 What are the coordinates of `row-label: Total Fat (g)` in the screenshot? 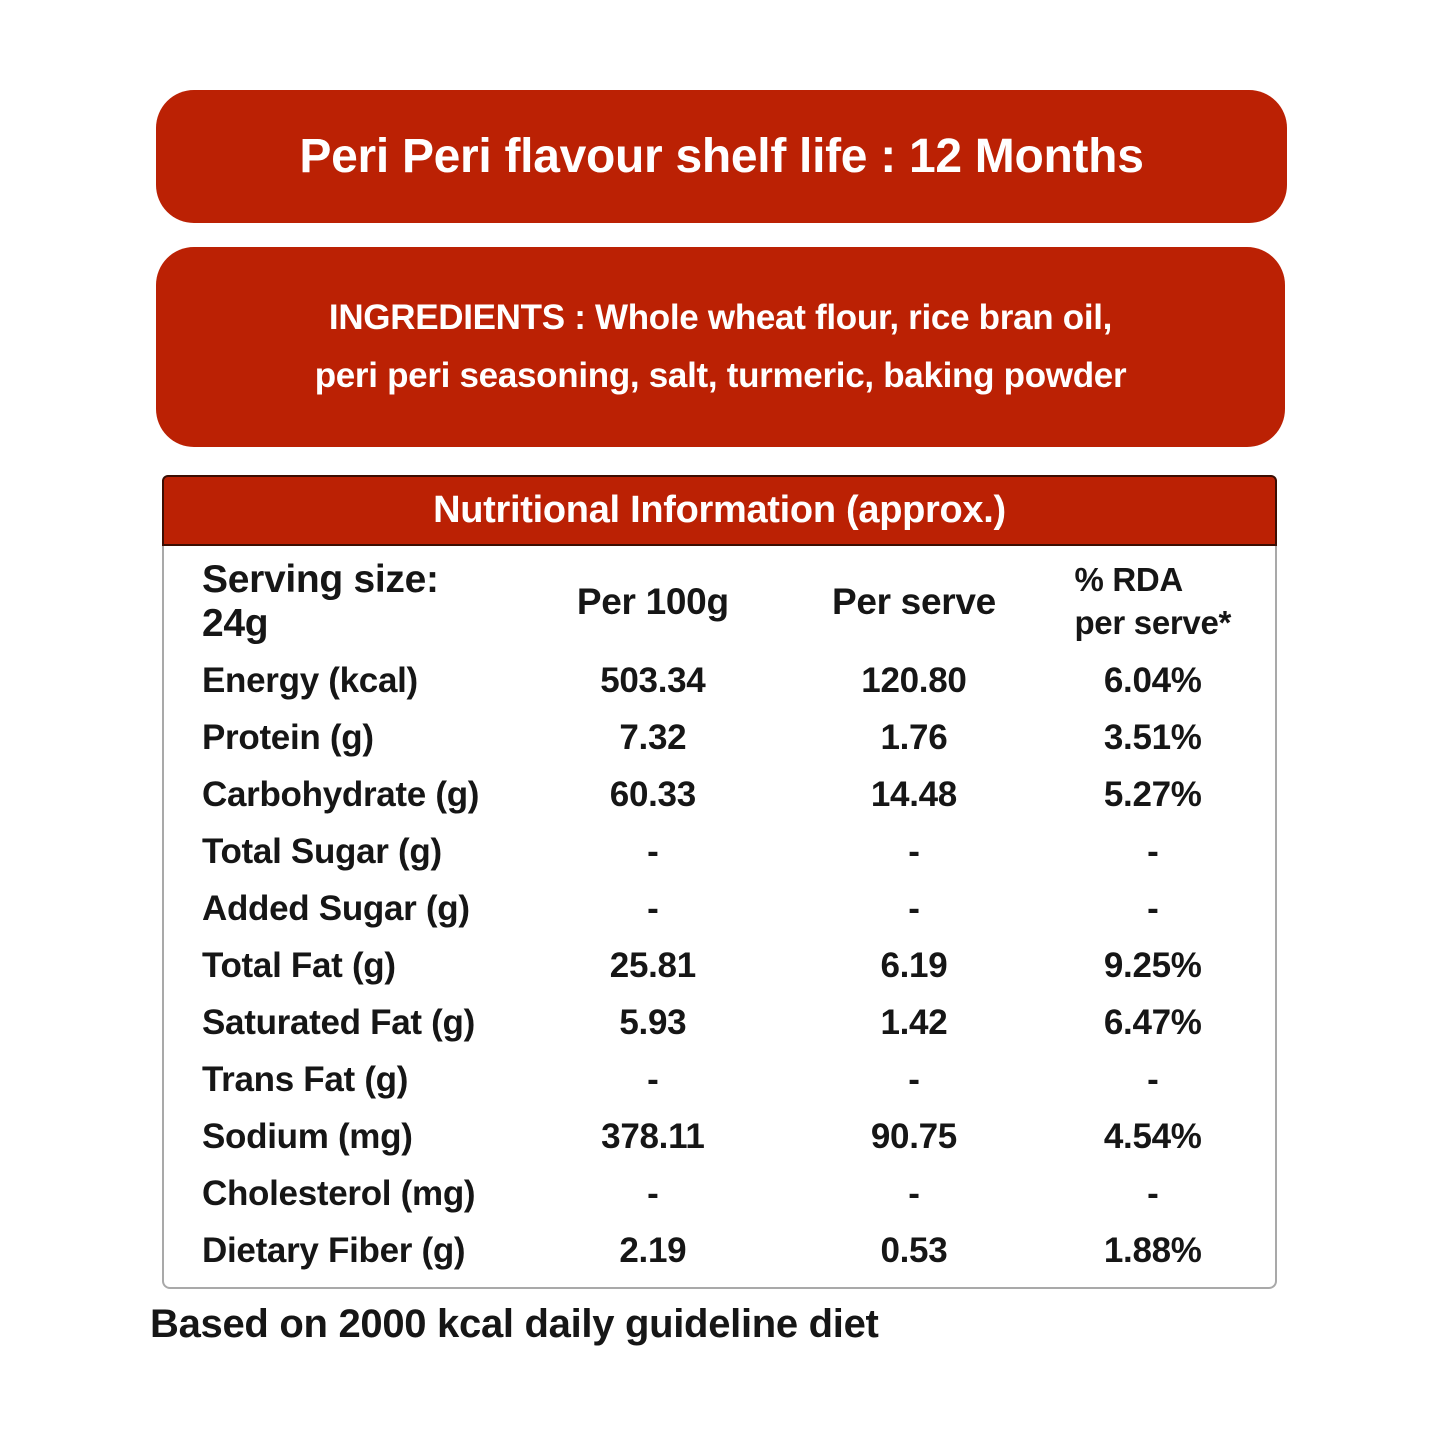 It's located at (299, 965).